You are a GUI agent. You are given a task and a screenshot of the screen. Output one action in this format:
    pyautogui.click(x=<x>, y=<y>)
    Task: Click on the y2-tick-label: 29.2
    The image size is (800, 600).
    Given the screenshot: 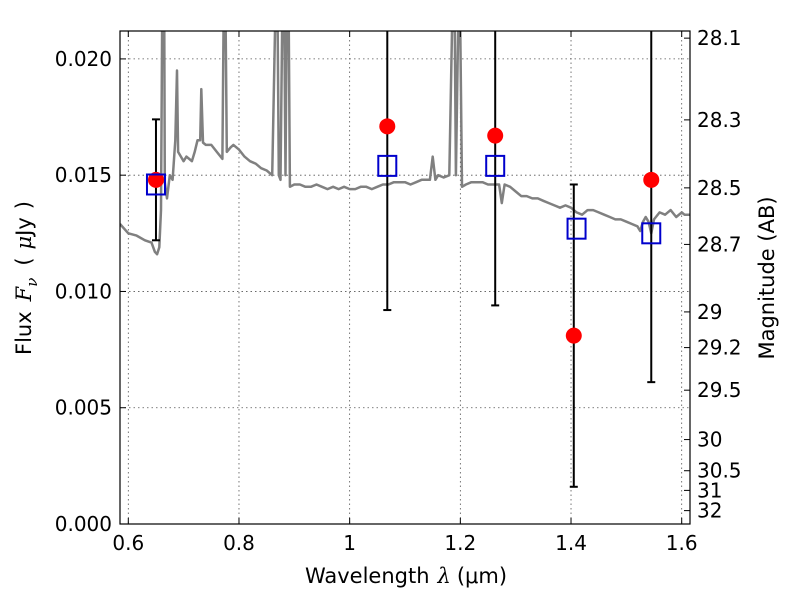 What is the action you would take?
    pyautogui.click(x=719, y=348)
    